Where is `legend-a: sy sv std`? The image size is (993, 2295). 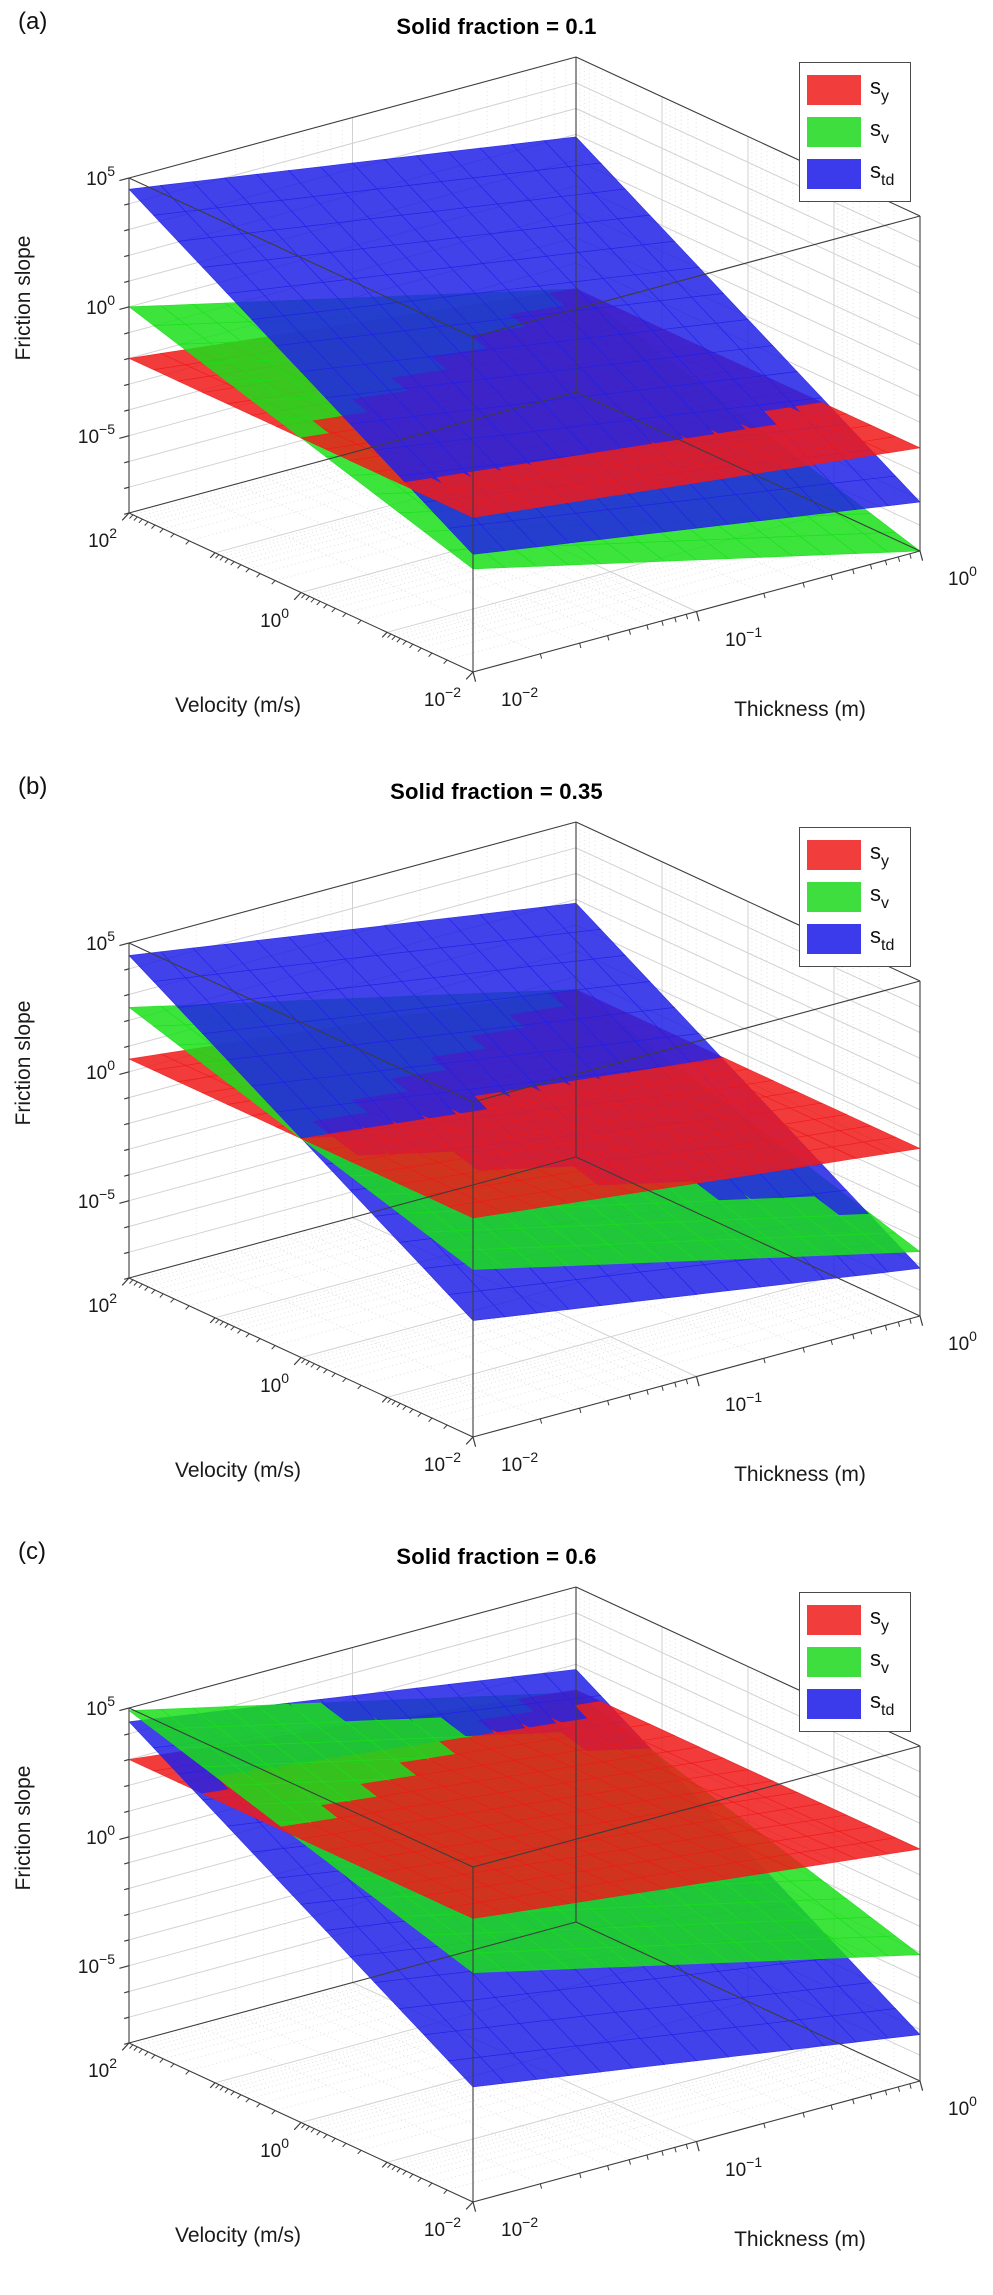 legend-a: sy sv std is located at coordinates (855, 132).